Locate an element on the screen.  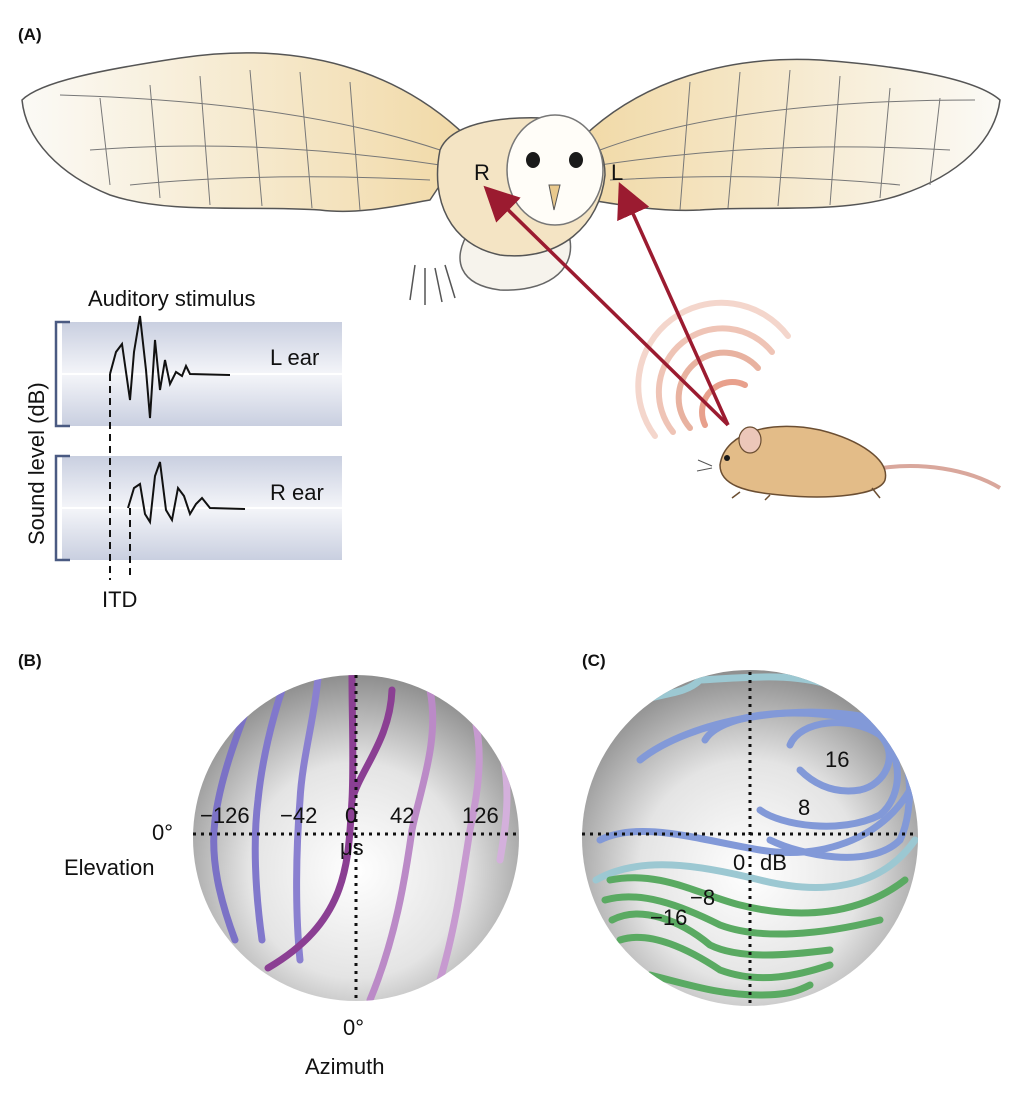
itd-contour-neg-far is located at coordinates (232, 820).